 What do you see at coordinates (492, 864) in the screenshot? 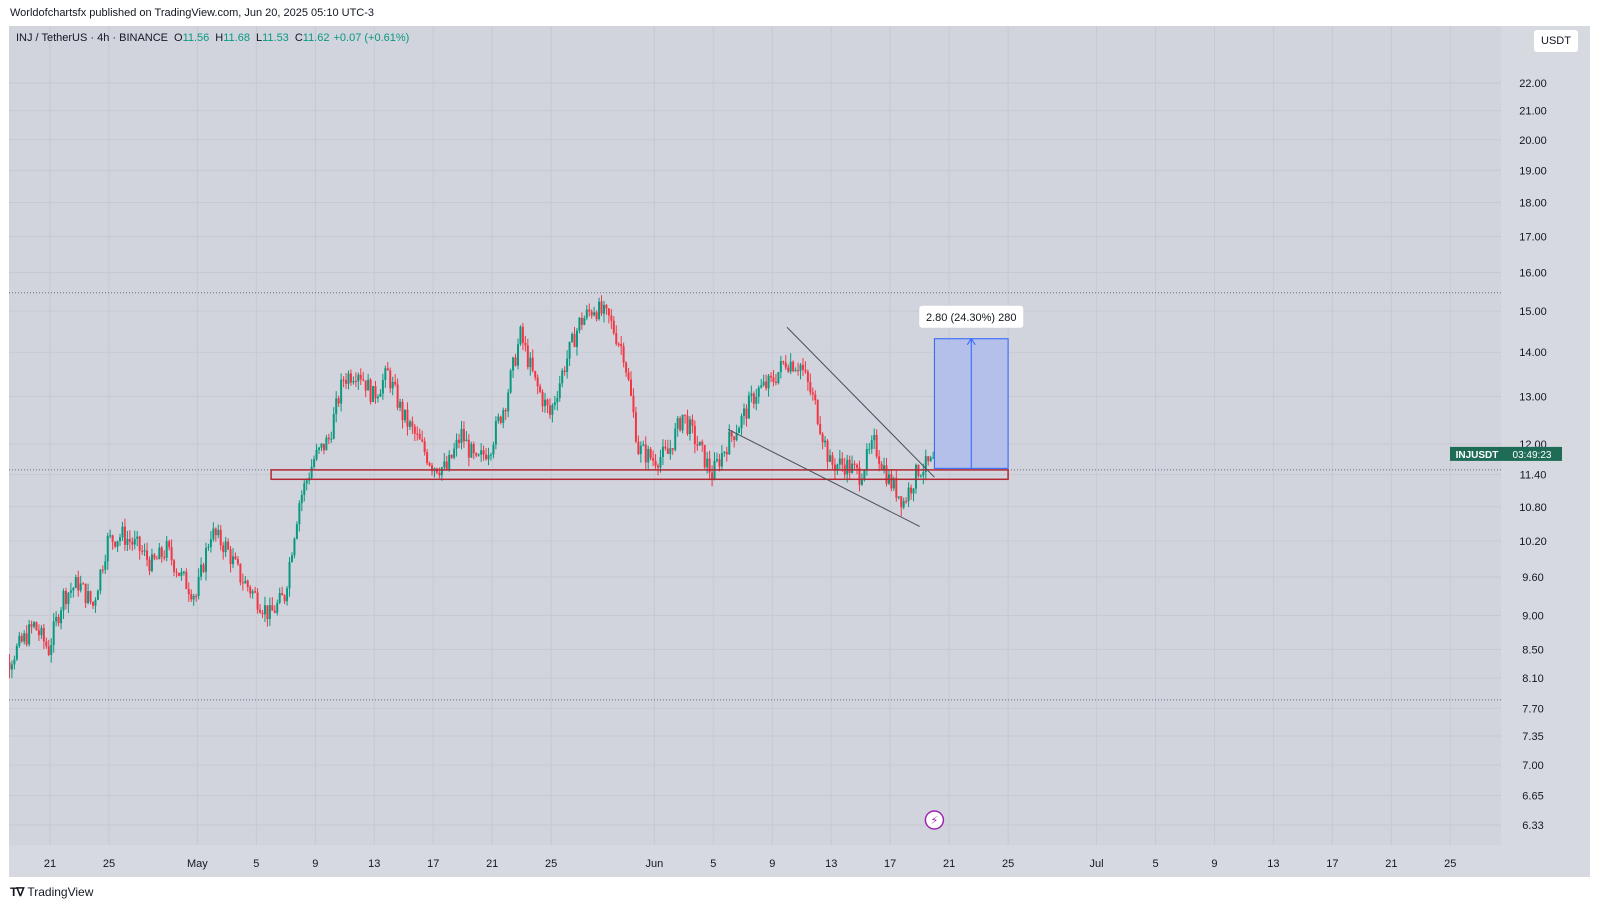
I see `time-tick-label: 21` at bounding box center [492, 864].